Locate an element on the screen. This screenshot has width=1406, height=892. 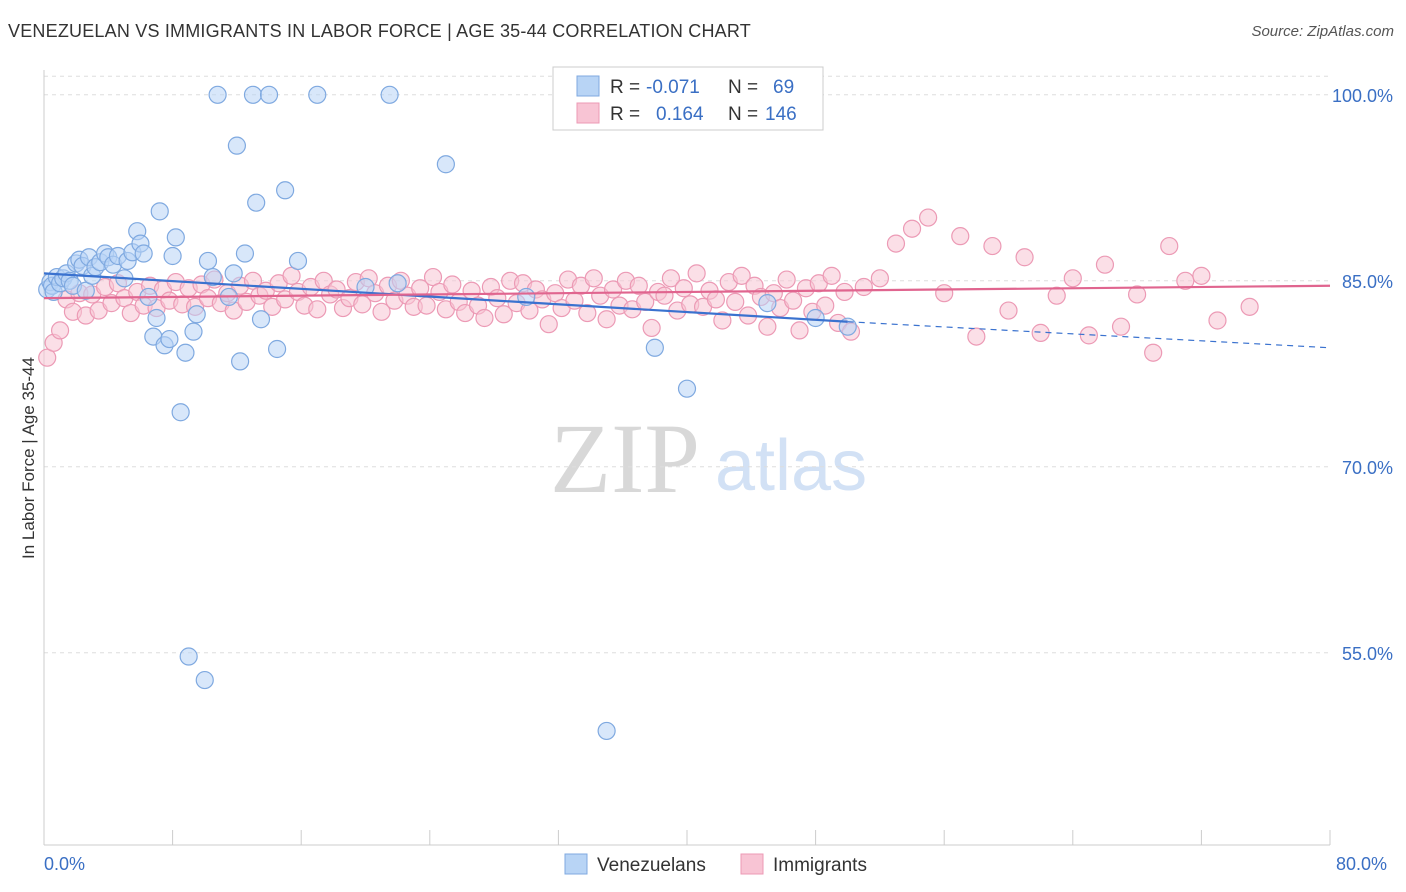
trend-lines is located at coordinates (687, 310).